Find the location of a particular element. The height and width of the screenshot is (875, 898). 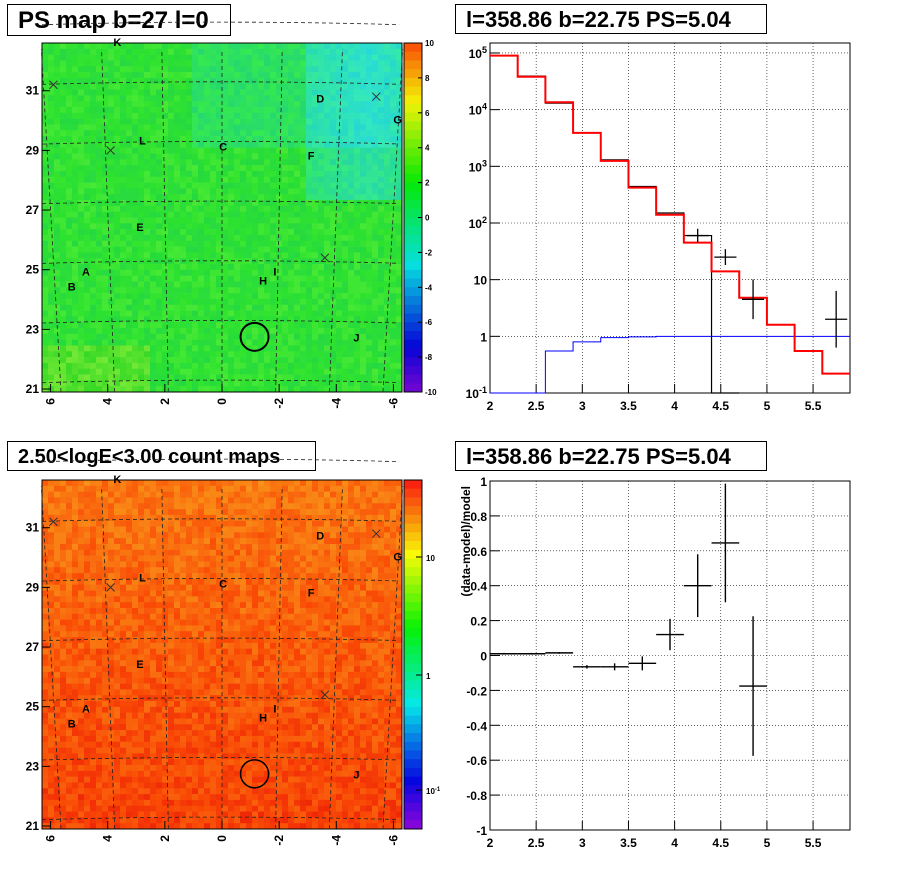

source-label-k: K is located at coordinates (117, 43).